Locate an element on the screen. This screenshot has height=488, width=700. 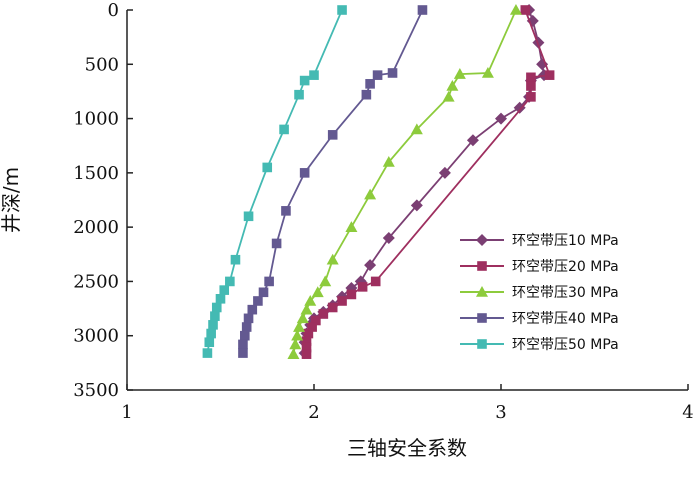
x-tick-label: 2 is located at coordinates (313, 412).